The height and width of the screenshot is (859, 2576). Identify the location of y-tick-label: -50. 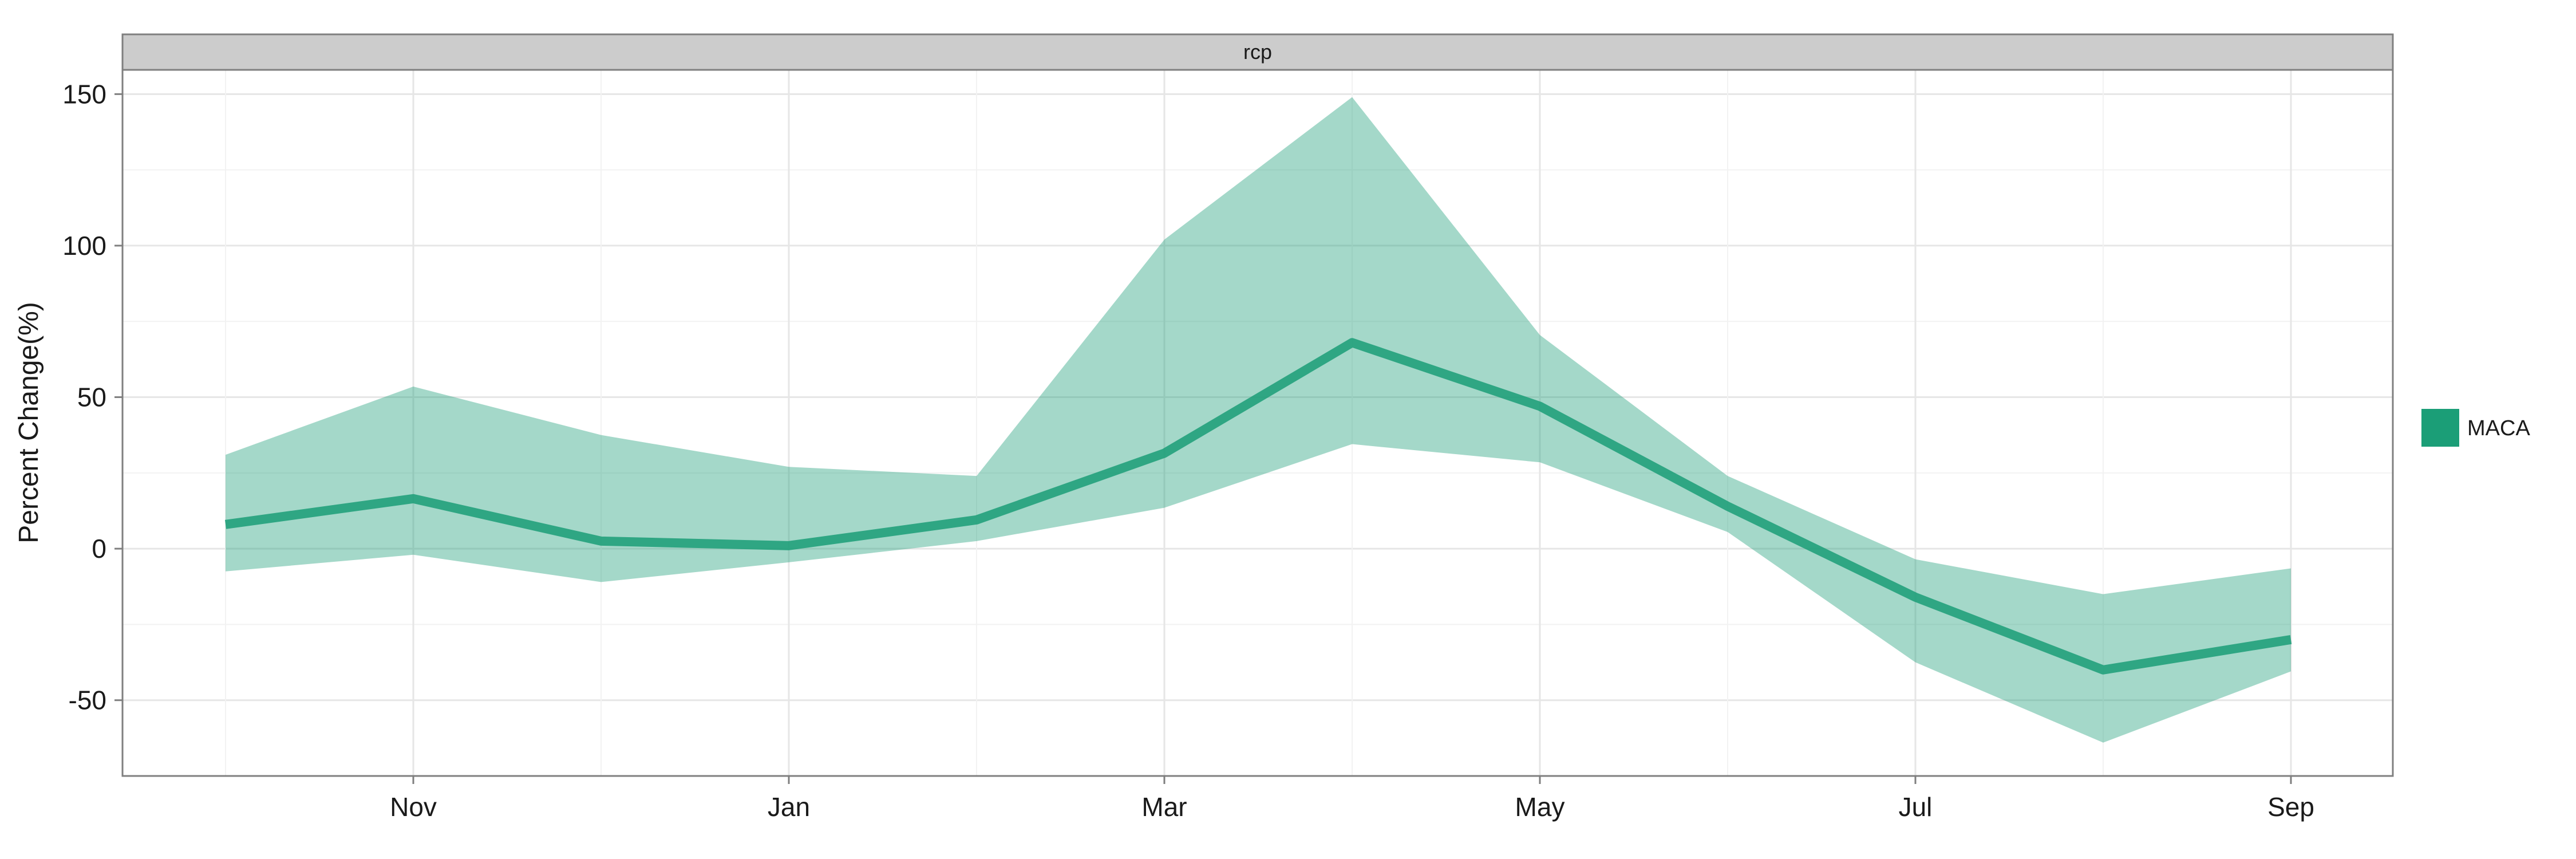
(87, 700).